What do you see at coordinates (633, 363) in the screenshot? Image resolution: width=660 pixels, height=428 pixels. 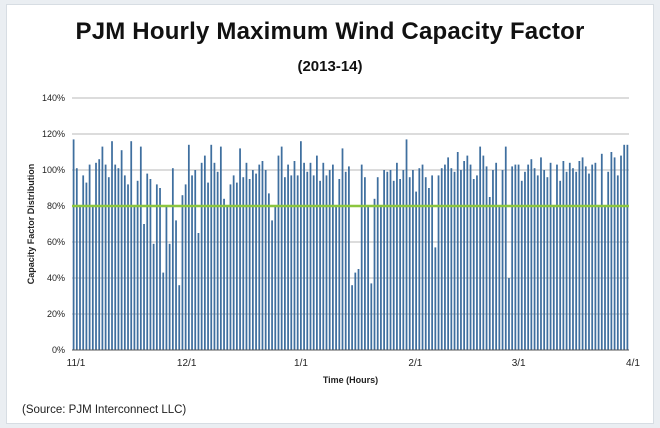 I see `x-tick-label: 4/1` at bounding box center [633, 363].